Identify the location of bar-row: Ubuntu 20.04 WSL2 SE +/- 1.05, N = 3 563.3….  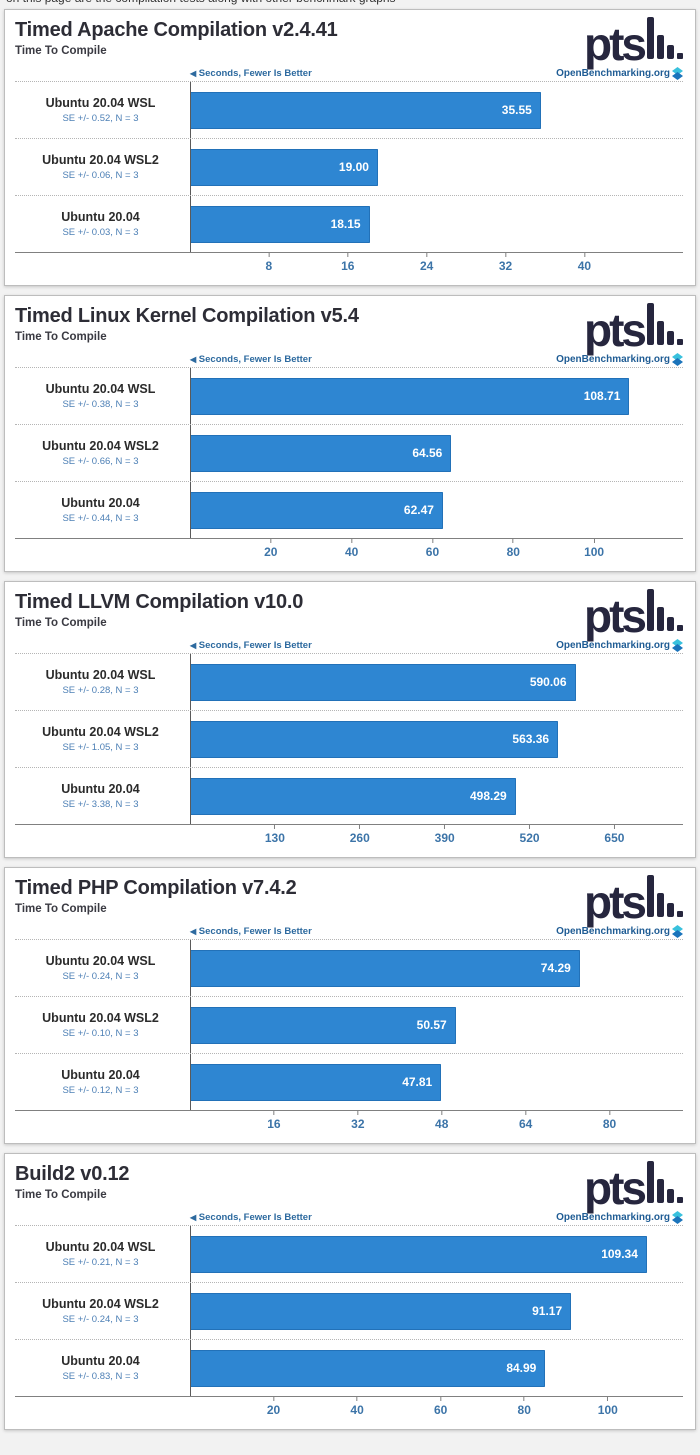
(349, 738).